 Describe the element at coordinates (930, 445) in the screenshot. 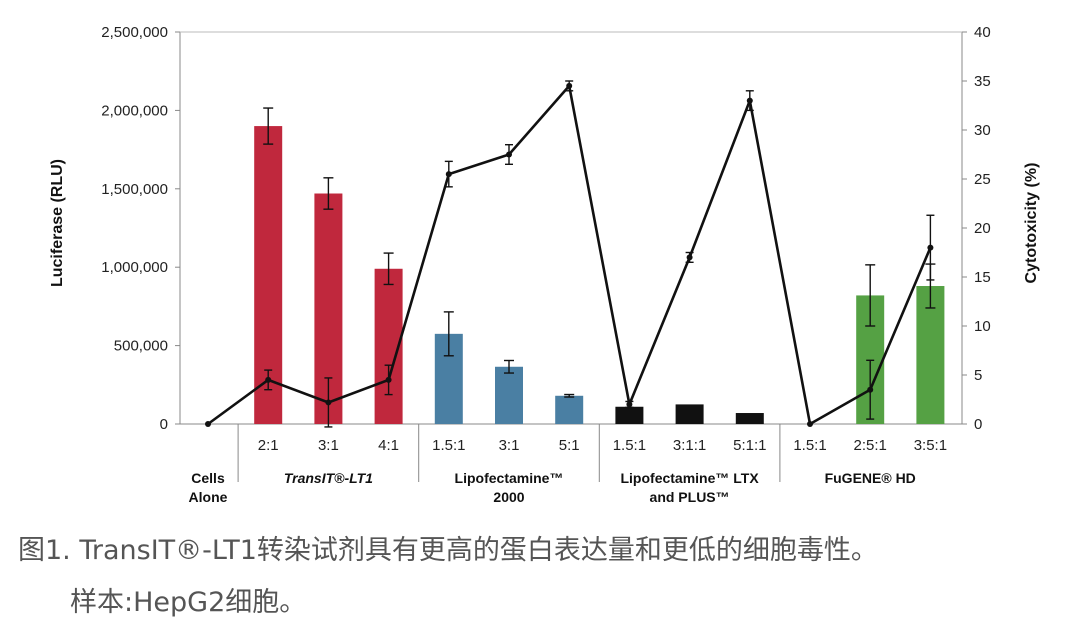

I see `x-tick-label: 3:5:1` at that location.